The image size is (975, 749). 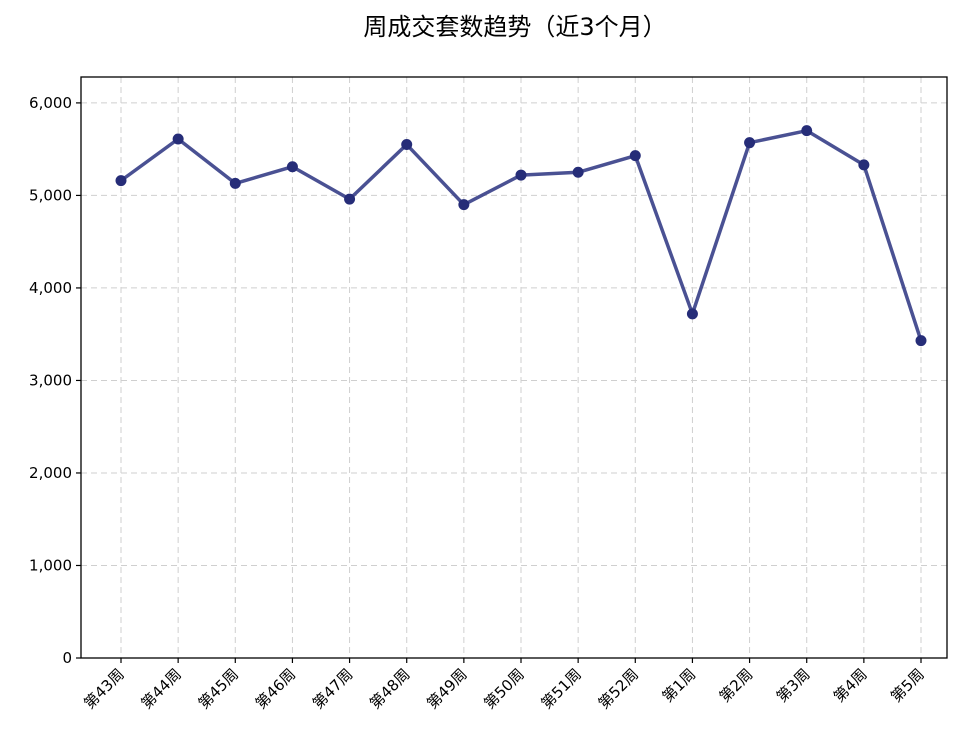 I want to click on x-tick-label: 第3周, so click(x=793, y=685).